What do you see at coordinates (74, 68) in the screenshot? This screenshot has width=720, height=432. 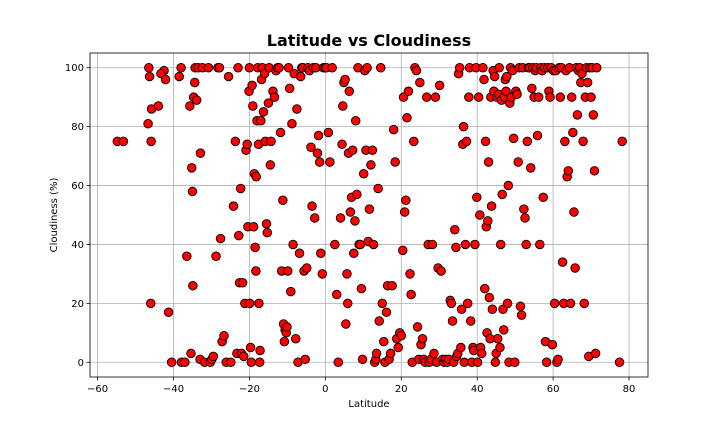 I see `y-tick-label: 100` at bounding box center [74, 68].